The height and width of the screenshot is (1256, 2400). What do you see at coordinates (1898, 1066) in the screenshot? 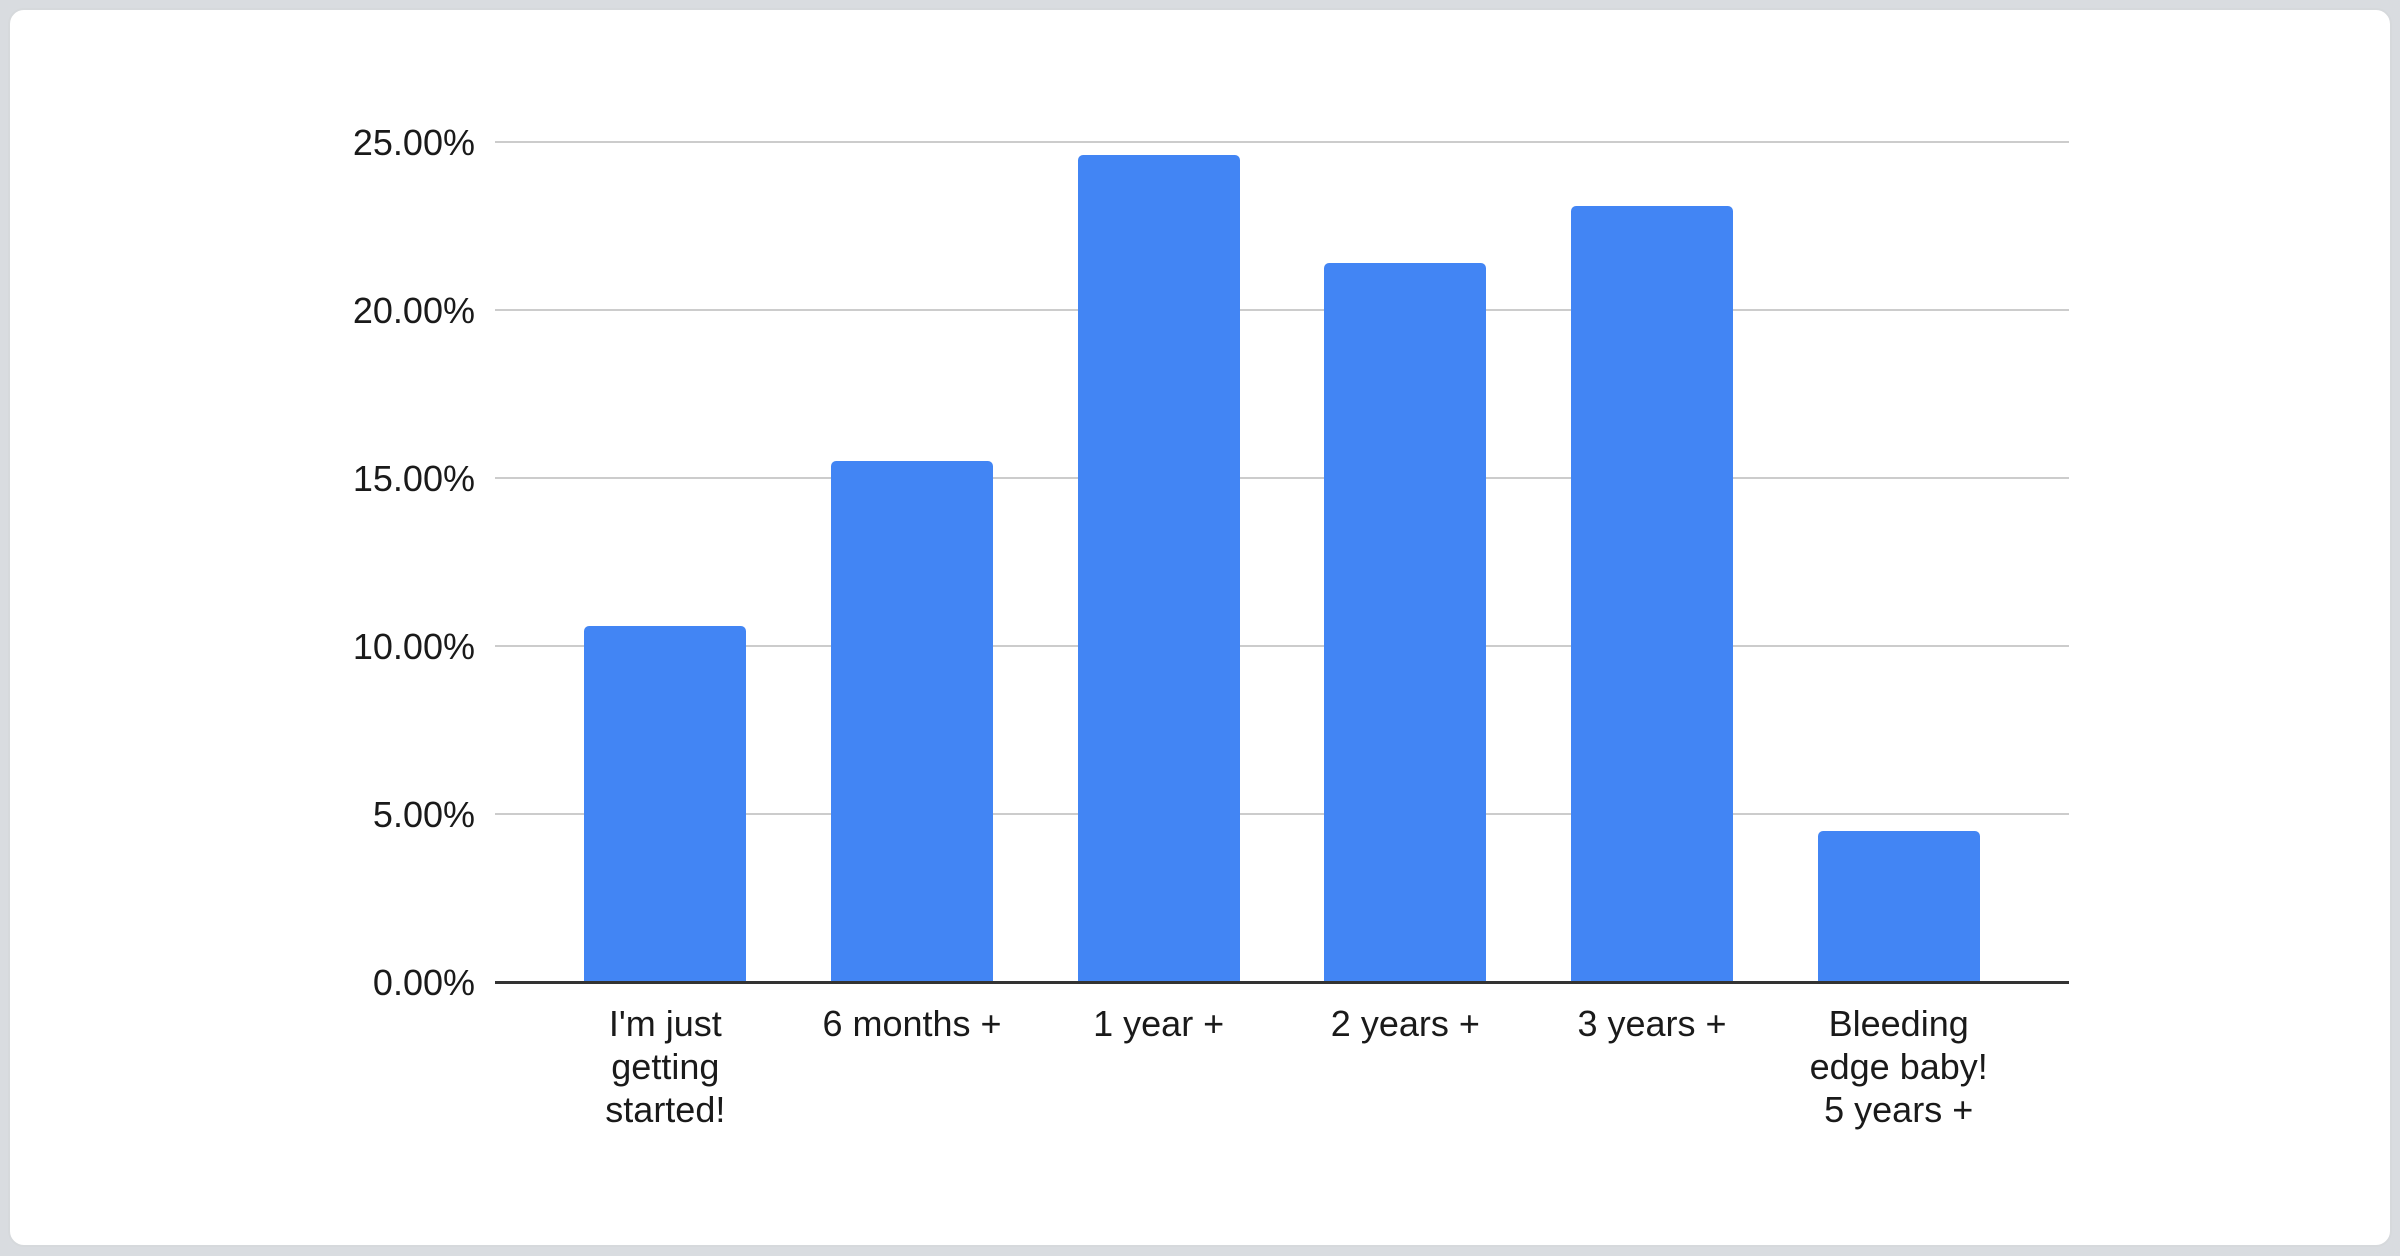
I see `x-axis-category-label: Bleeding edge baby! 5 years +` at bounding box center [1898, 1066].